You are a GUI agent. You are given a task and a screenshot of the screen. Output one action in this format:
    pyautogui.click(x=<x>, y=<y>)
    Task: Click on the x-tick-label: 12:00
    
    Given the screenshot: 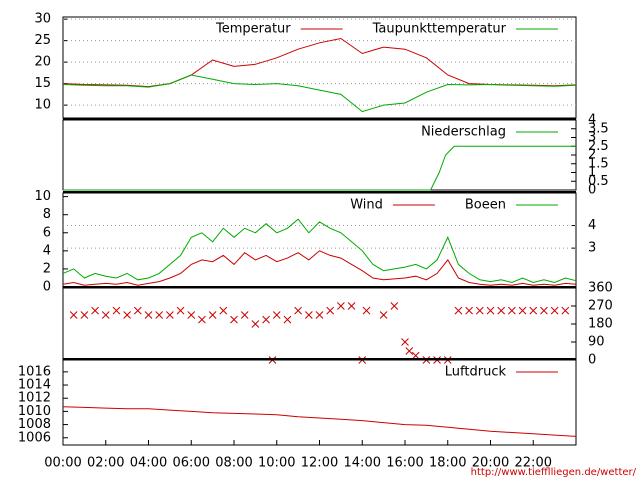 What is the action you would take?
    pyautogui.click(x=319, y=463)
    